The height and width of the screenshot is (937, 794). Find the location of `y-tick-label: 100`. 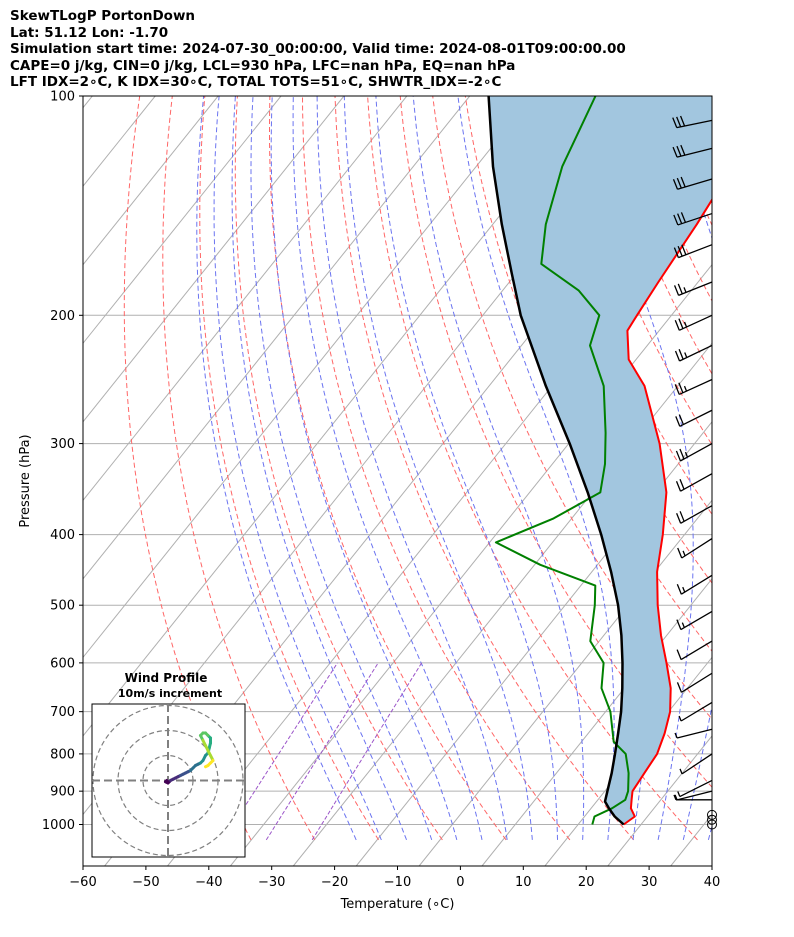

y-tick-label: 100 is located at coordinates (62, 97).